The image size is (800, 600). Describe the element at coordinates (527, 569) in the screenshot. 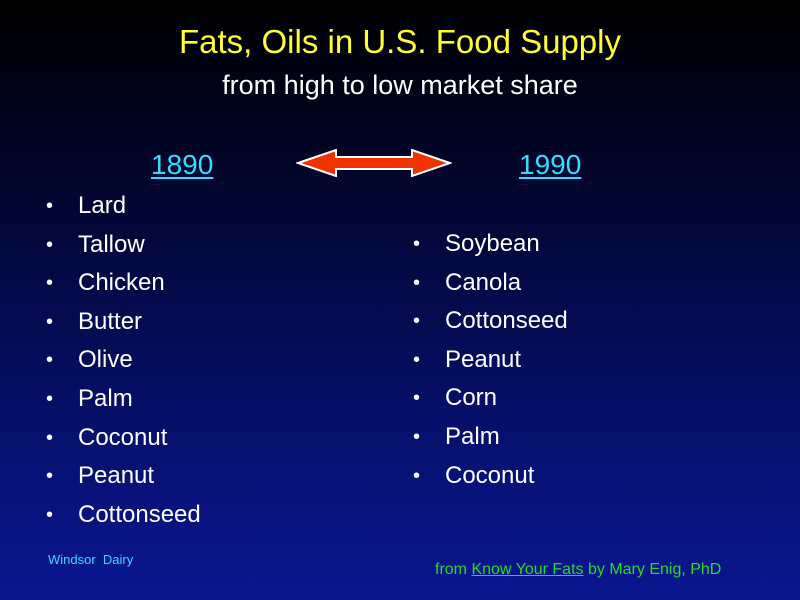

I see `know-your-fats-link: Know Your Fats` at that location.